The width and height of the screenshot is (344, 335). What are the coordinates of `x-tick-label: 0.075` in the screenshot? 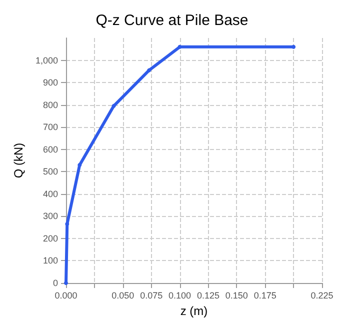 It's located at (151, 295).